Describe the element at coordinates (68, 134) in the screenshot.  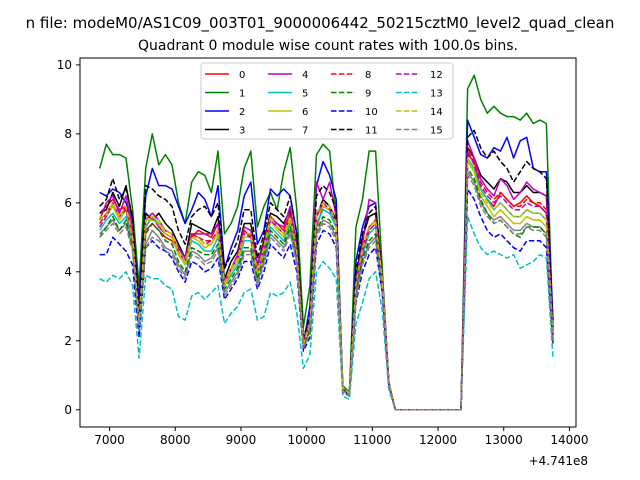
I see `y-tick-label: 8` at that location.